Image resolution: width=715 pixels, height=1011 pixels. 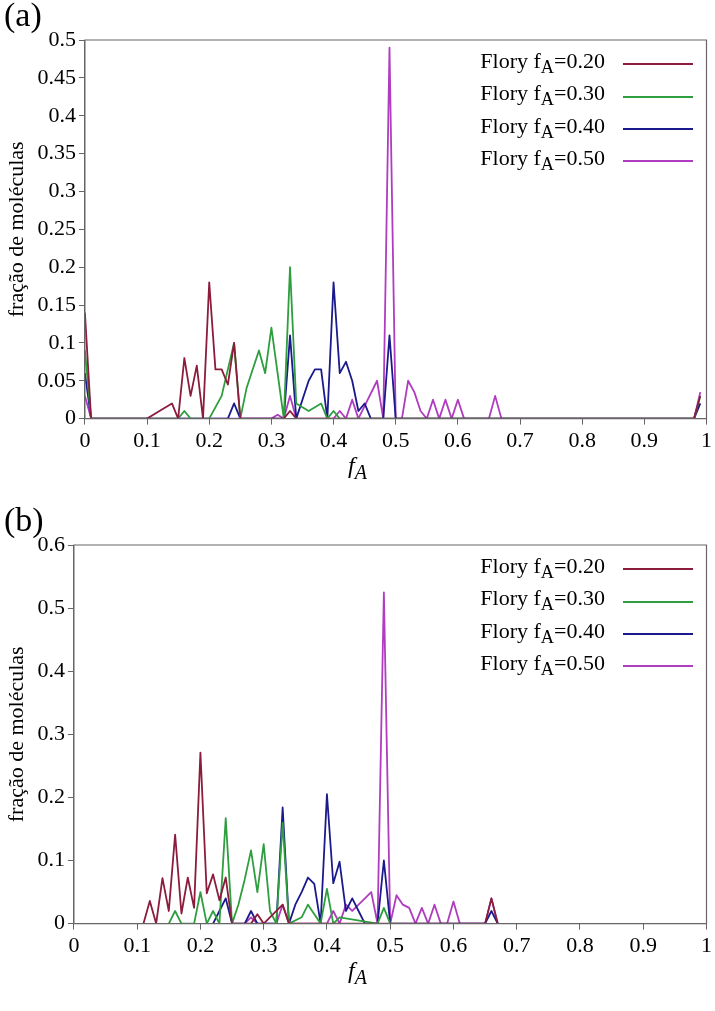 I want to click on y-tick-label: 0.35, so click(x=56, y=152).